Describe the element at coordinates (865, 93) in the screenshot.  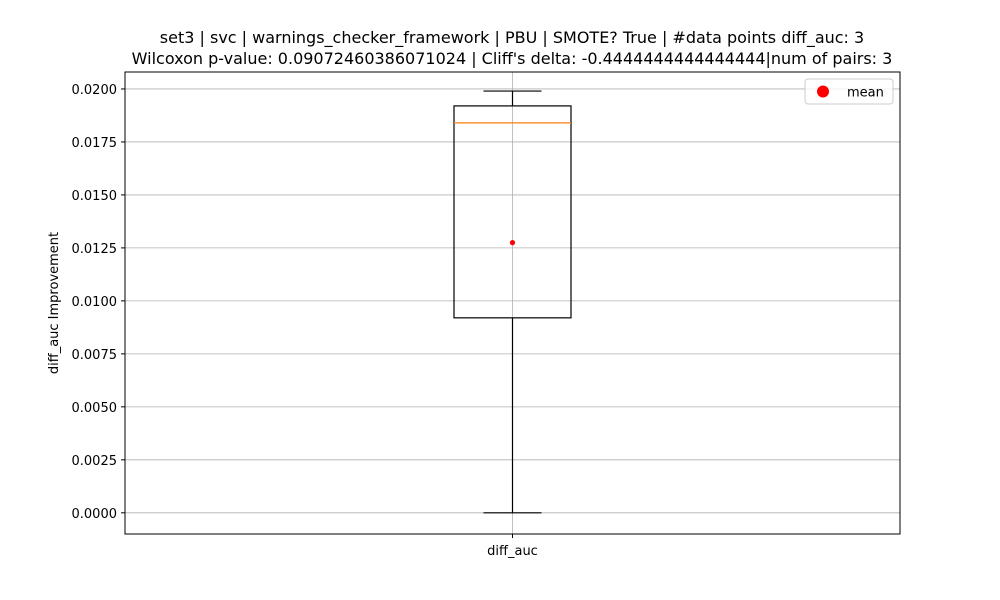
I see `legend-label: mean` at that location.